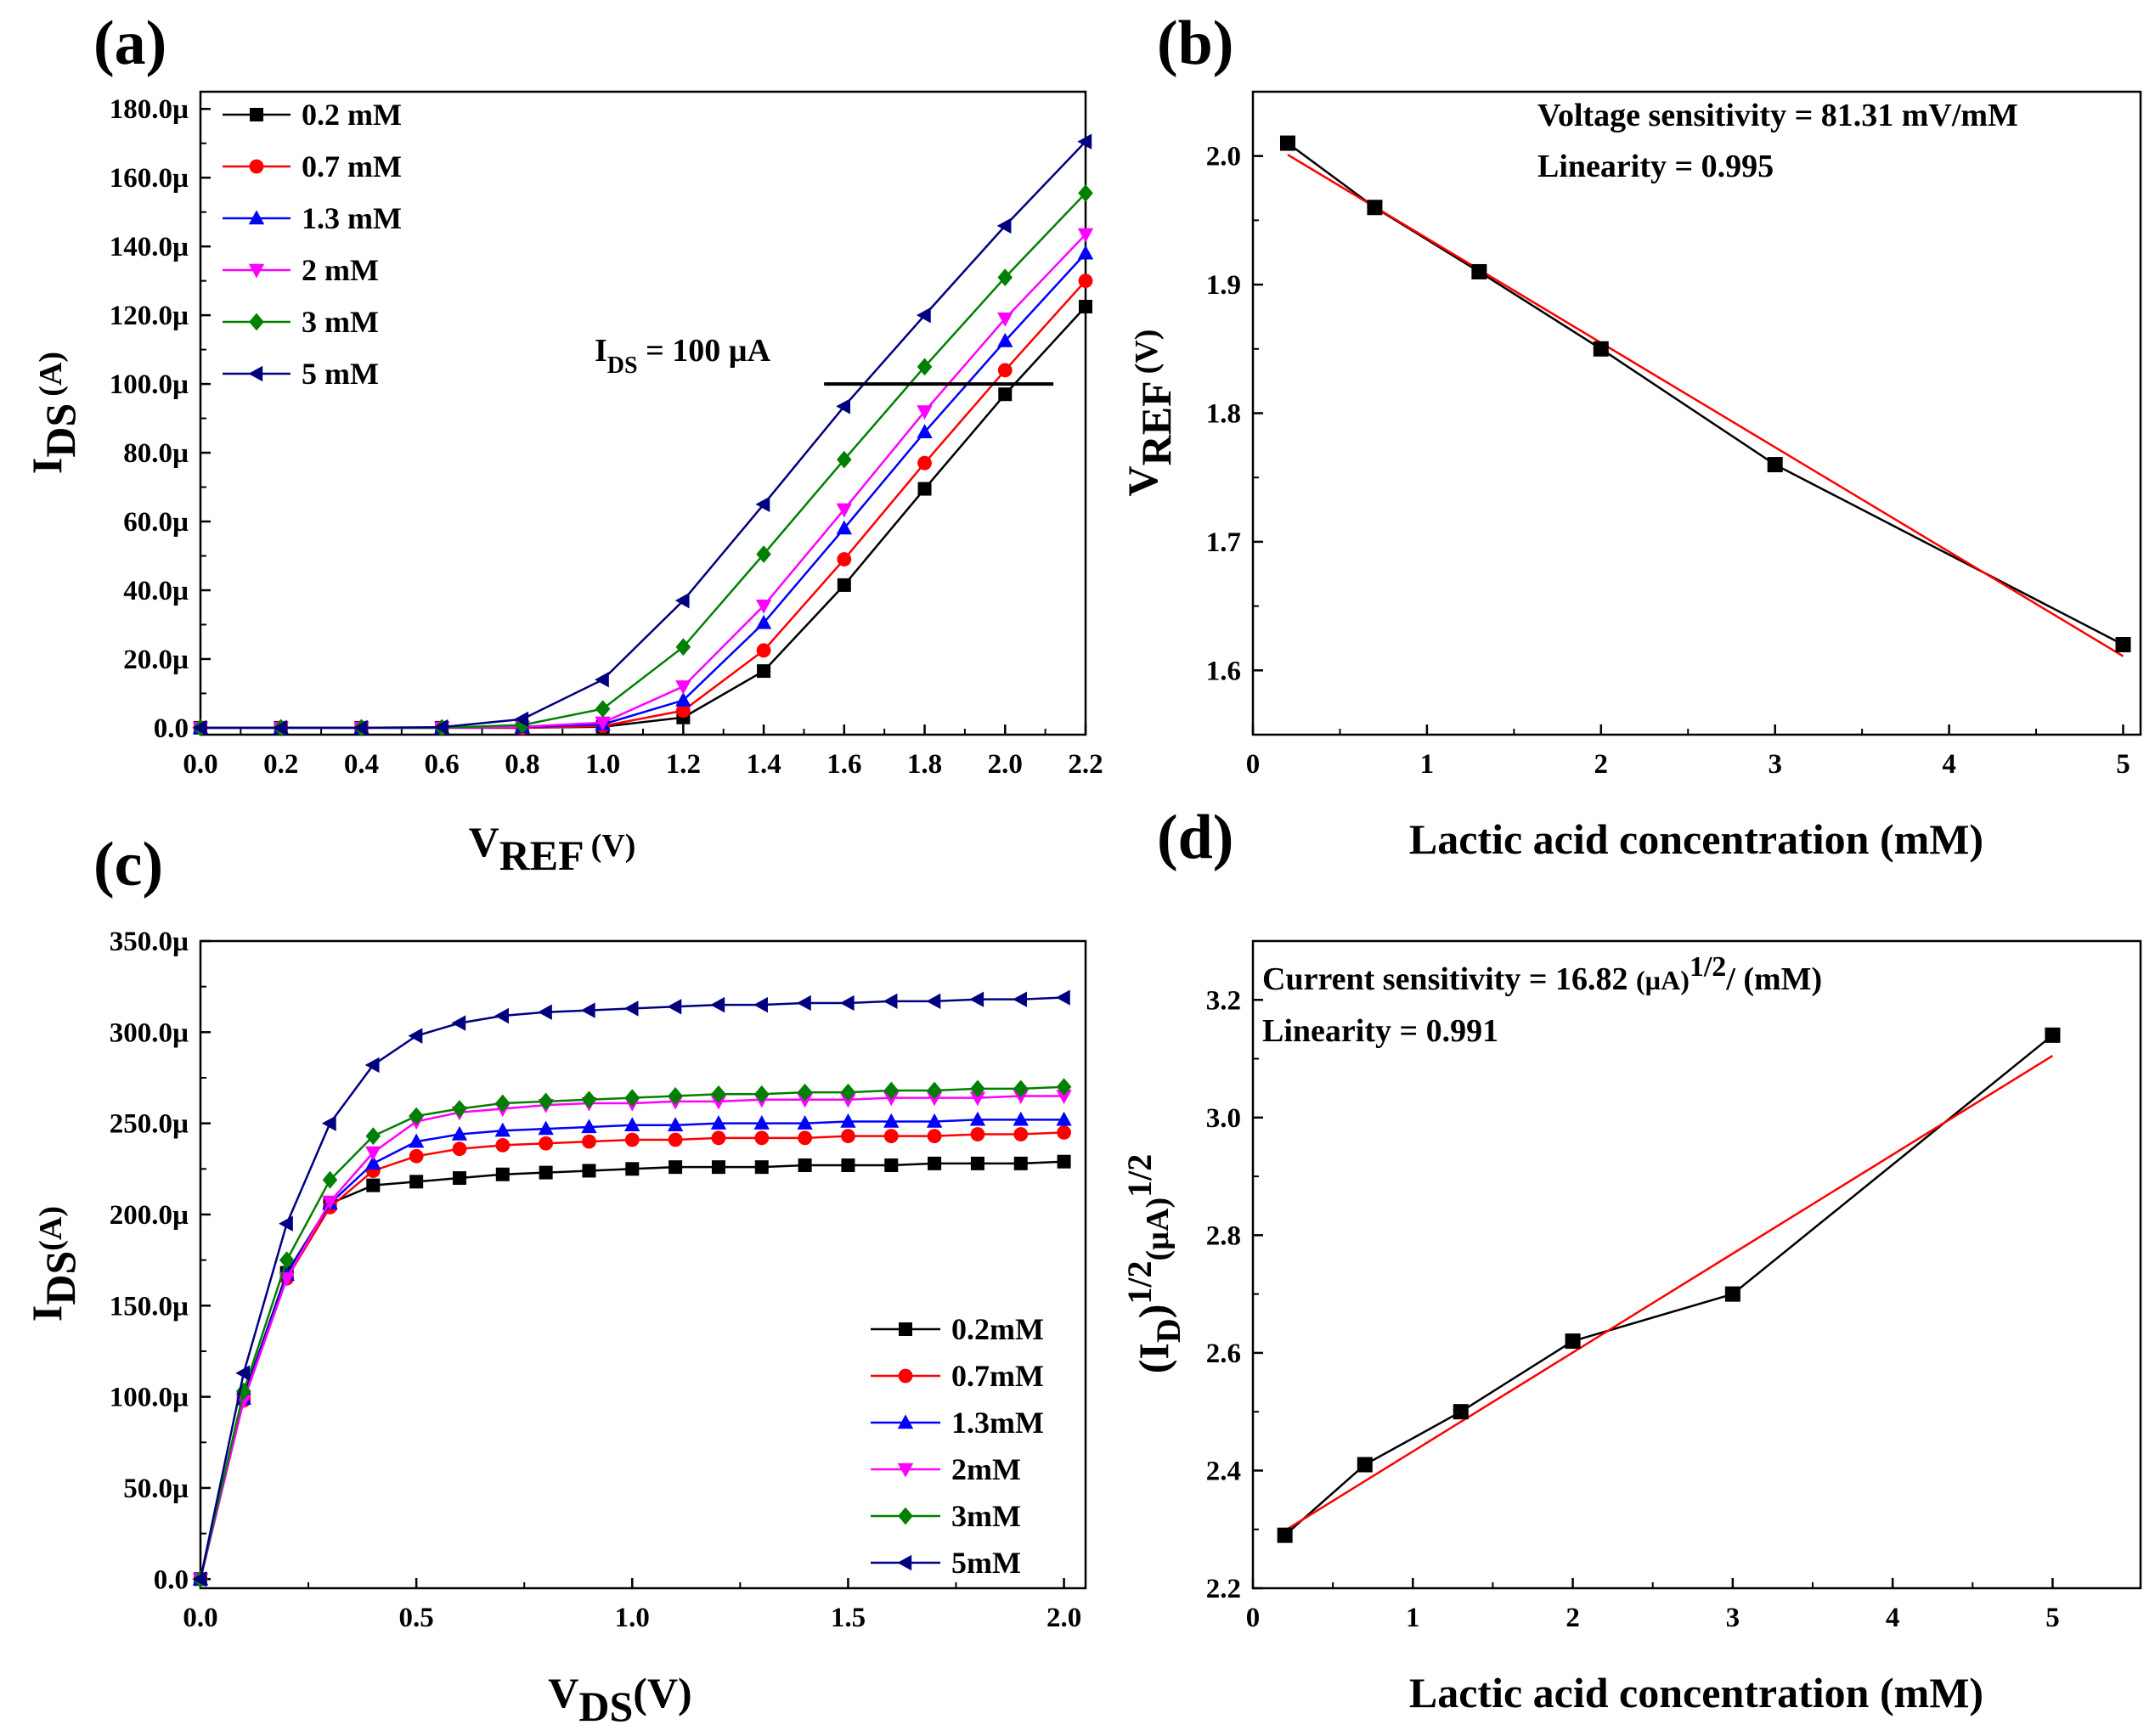 The height and width of the screenshot is (1736, 2155). What do you see at coordinates (129, 43) in the screenshot?
I see `panel-a-label: (a)` at bounding box center [129, 43].